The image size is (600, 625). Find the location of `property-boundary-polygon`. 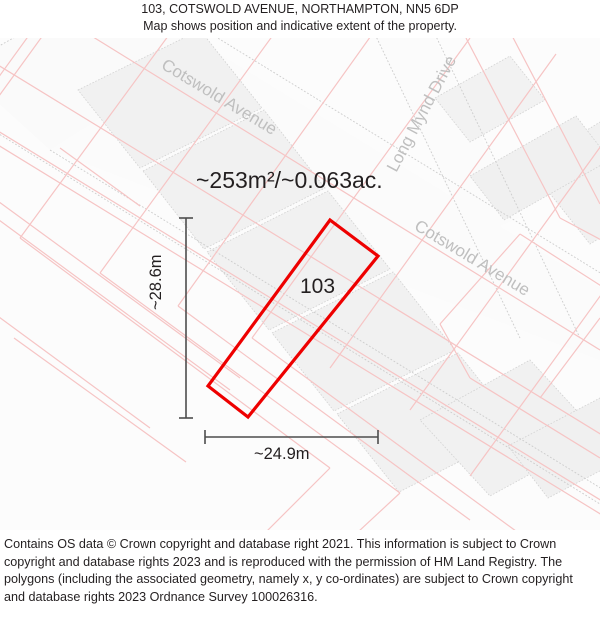

property-boundary-polygon is located at coordinates (293, 318).